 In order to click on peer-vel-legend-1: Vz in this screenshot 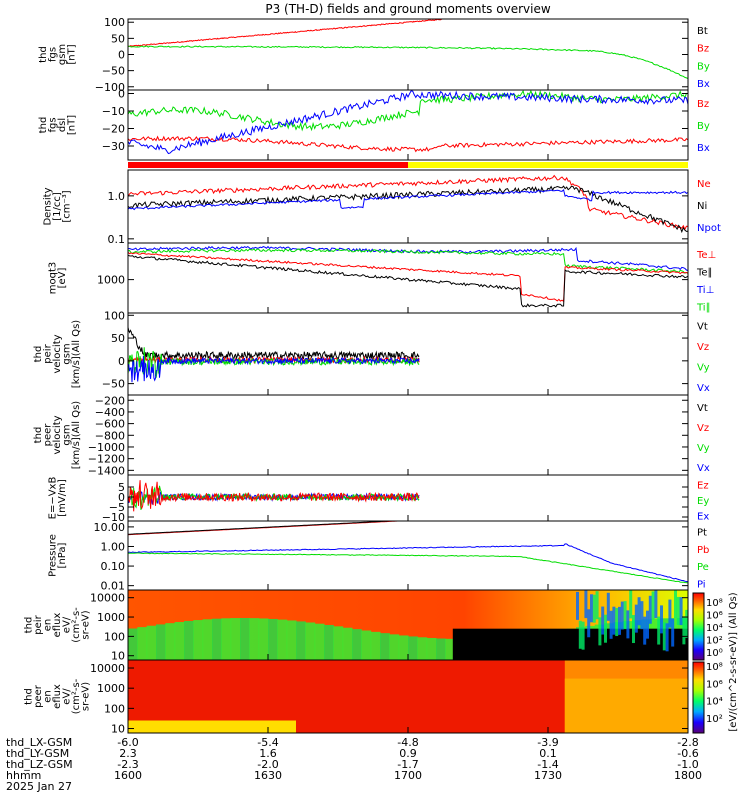, I will do `click(703, 428)`.